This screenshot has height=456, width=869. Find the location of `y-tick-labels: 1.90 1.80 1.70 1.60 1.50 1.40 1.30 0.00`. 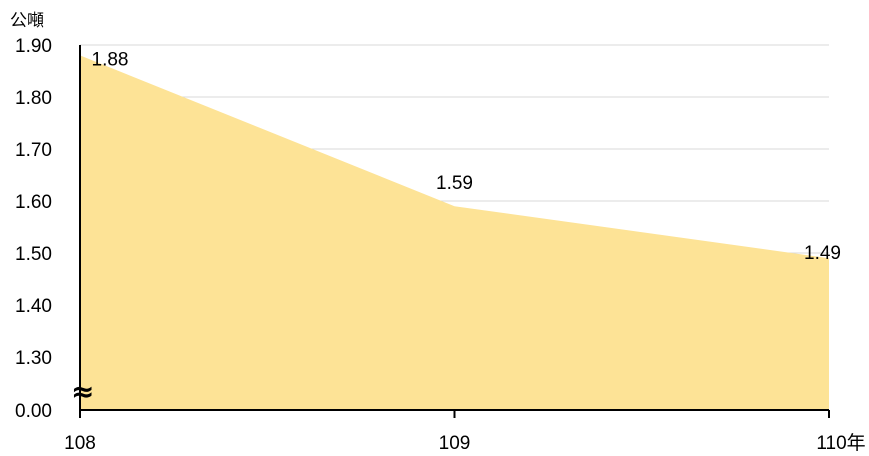

y-tick-labels: 1.90 1.80 1.70 1.60 1.50 1.40 1.30 0.00 is located at coordinates (33, 229).